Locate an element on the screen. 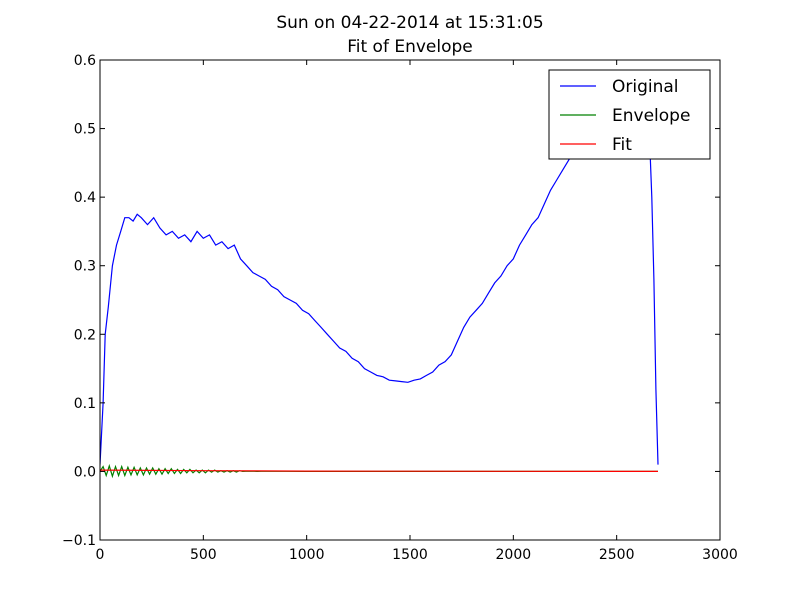 This screenshot has width=800, height=600. x-tick-label: 3000 is located at coordinates (720, 555).